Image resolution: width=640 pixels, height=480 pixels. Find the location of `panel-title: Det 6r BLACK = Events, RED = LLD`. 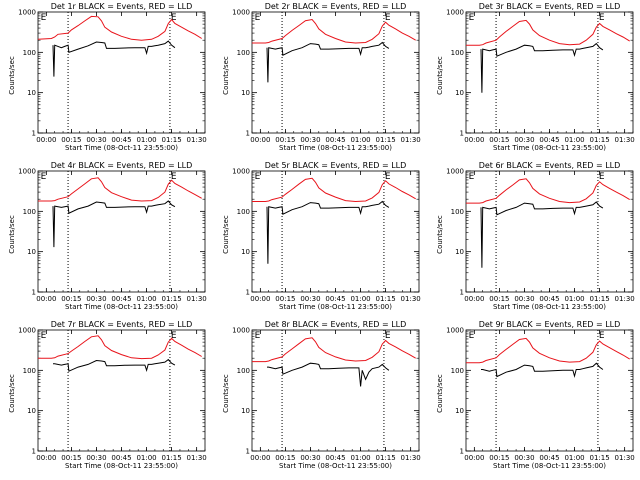

panel-title: Det 6r BLACK = Events, RED = LLD is located at coordinates (550, 165).